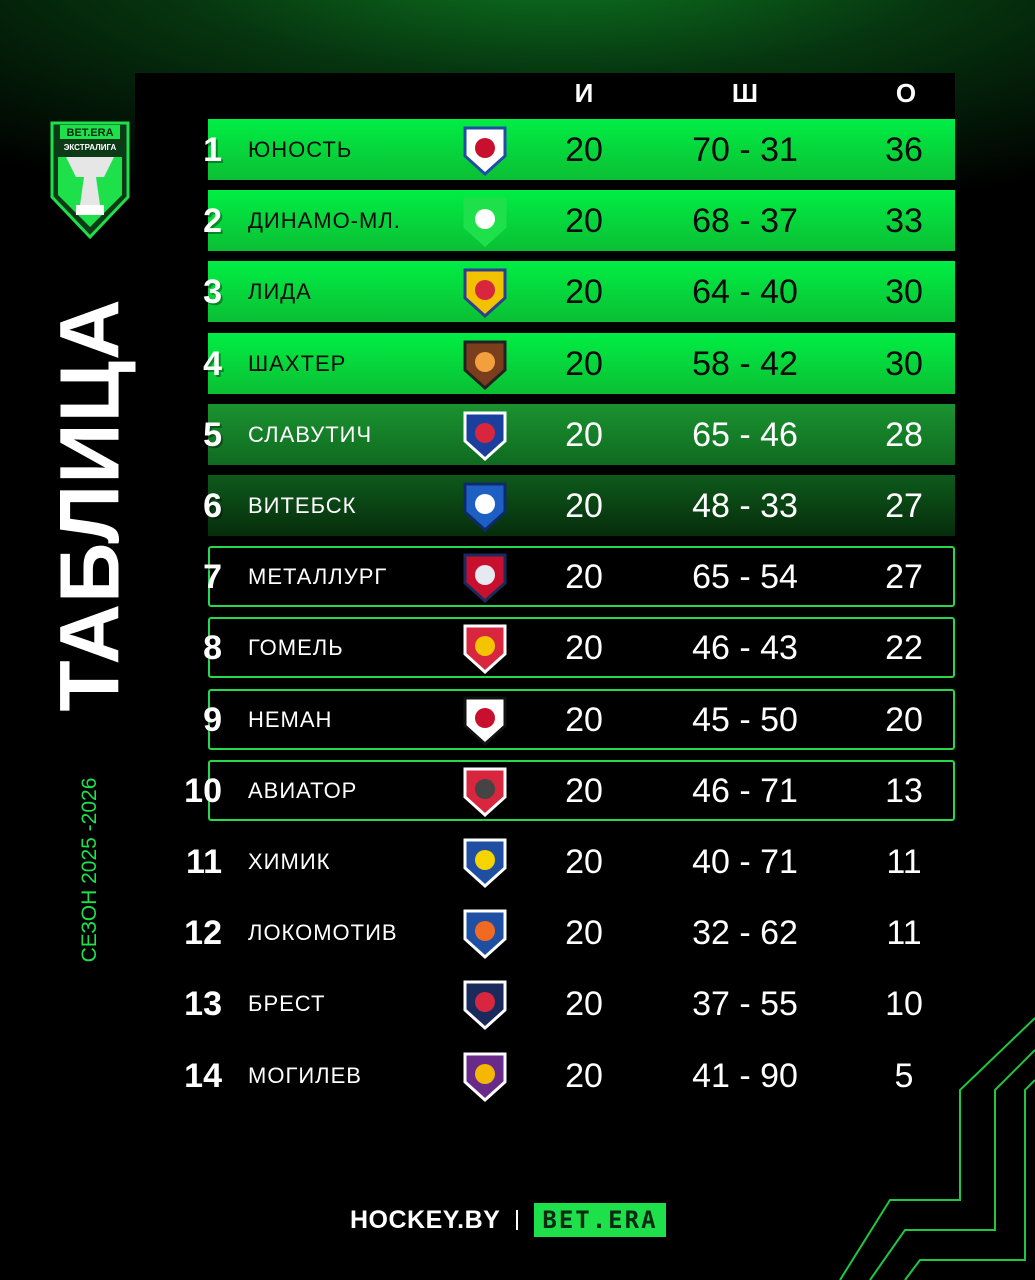  What do you see at coordinates (904, 719) in the screenshot?
I see `points: 20` at bounding box center [904, 719].